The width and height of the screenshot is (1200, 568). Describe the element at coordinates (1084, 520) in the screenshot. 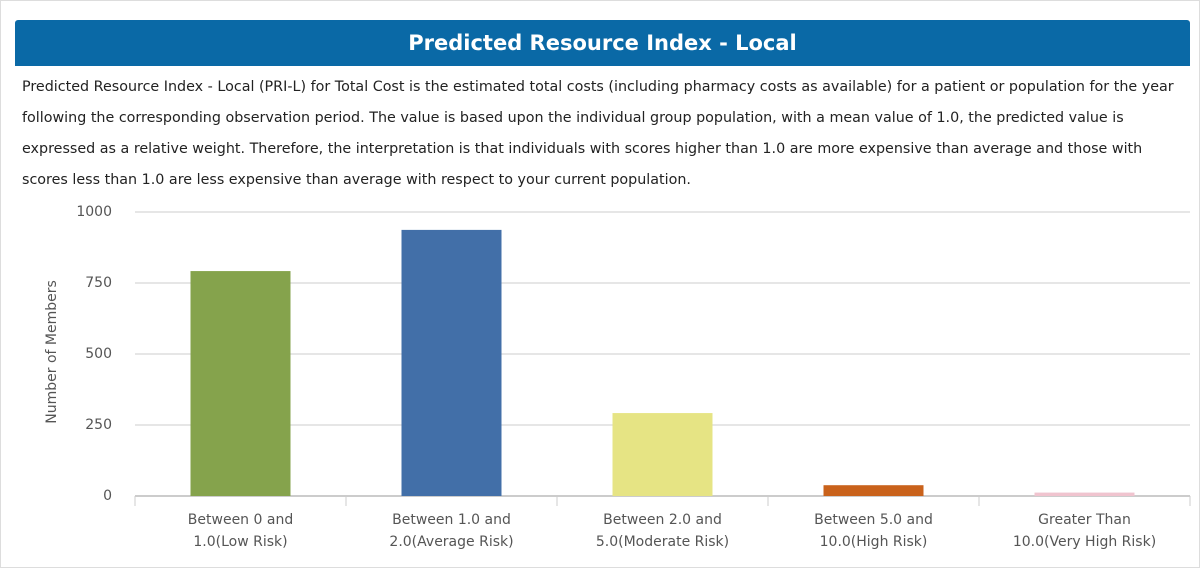

I see `x-tick-label: Greater Than` at that location.